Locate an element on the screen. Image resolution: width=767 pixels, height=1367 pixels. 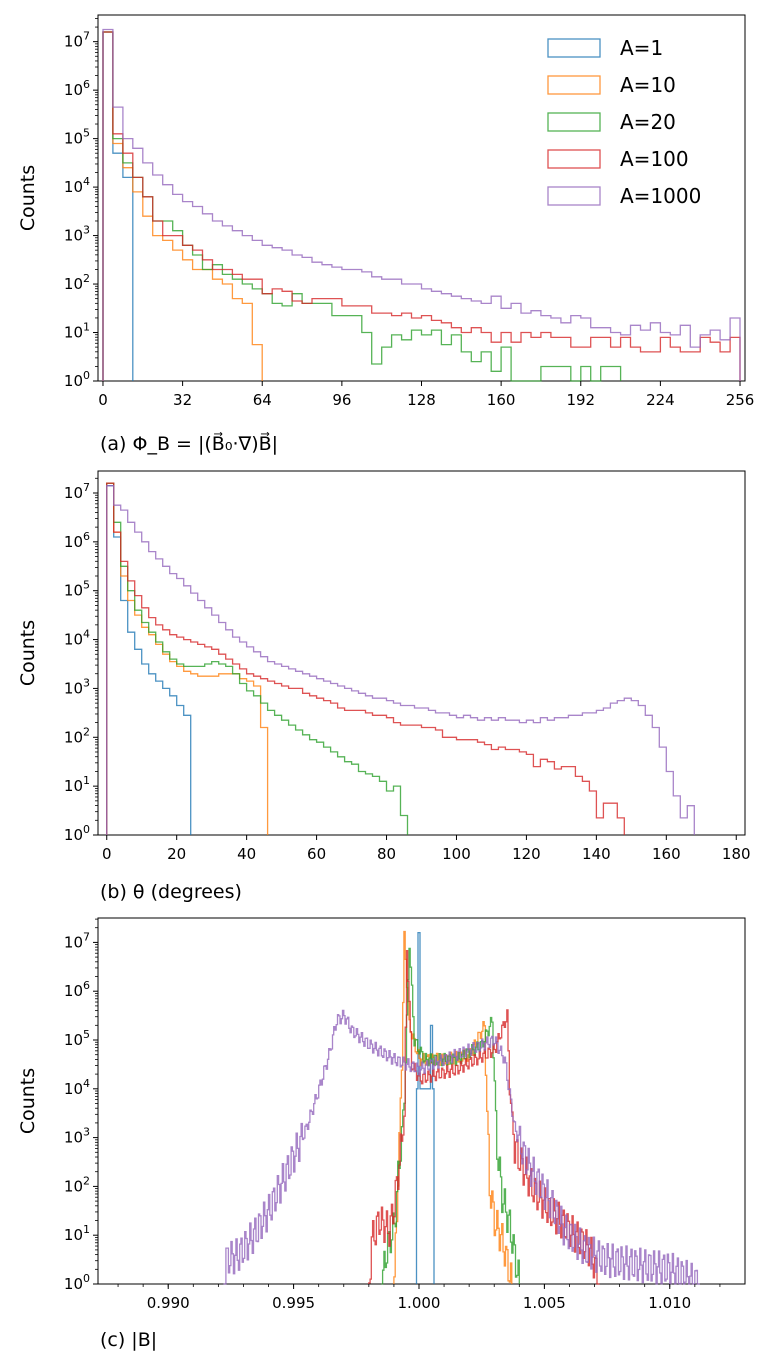
xtick-label: 60 is located at coordinates (316, 854).